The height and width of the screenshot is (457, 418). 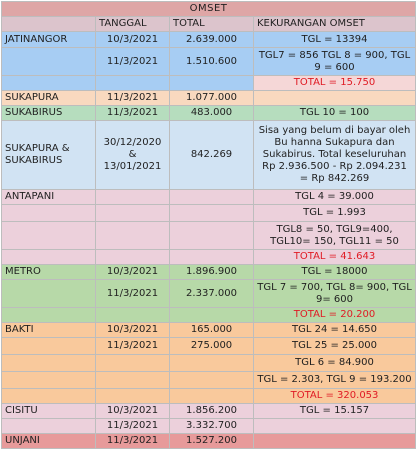 I want to click on cell-kekurangan: TGL 4 = 39.000, so click(x=334, y=197).